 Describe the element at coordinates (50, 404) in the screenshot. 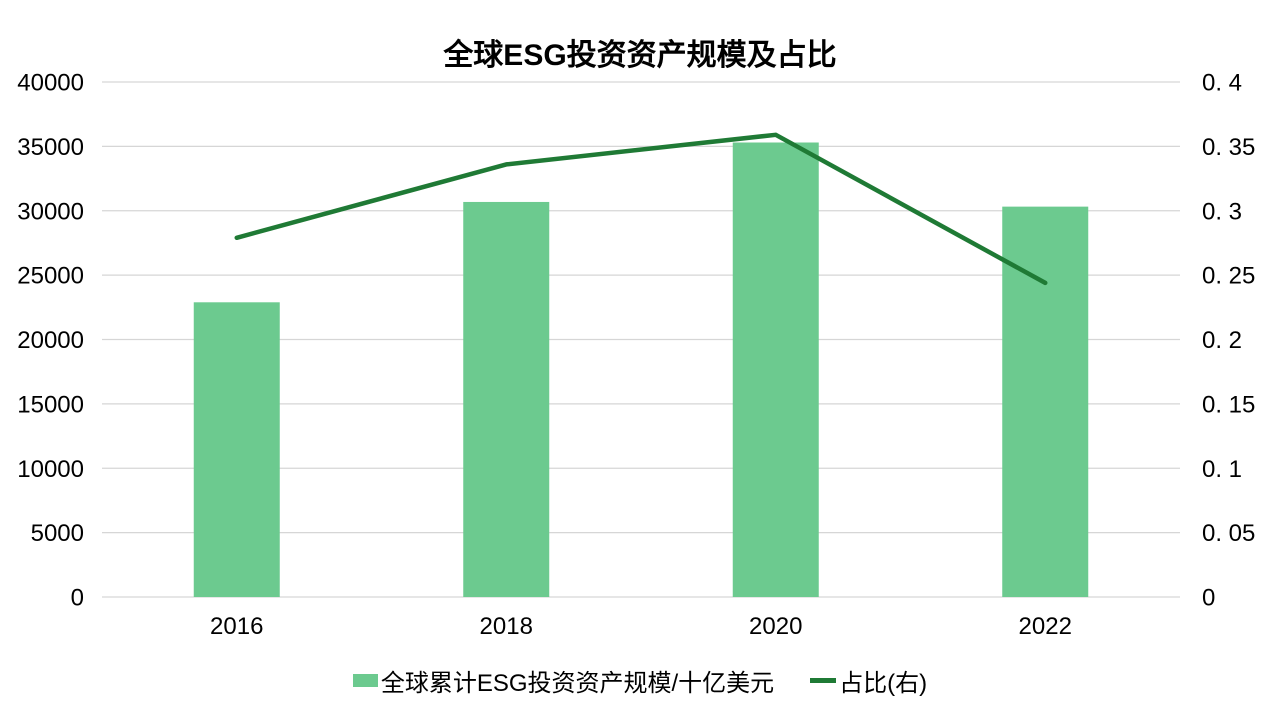

I see `left-axis-tick: 15000` at that location.